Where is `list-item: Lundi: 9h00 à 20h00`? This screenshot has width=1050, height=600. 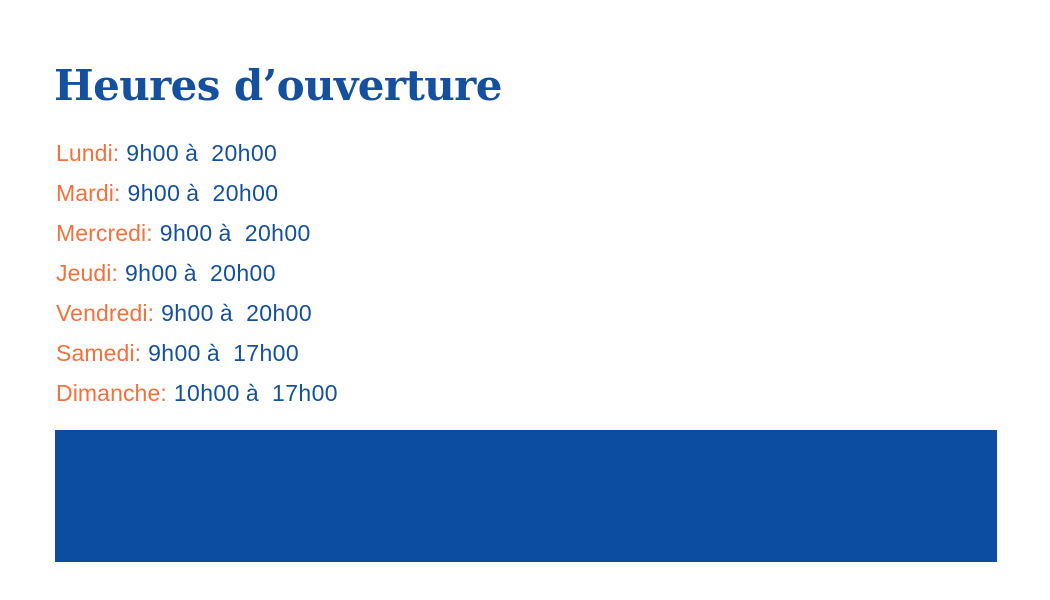 list-item: Lundi: 9h00 à 20h00 is located at coordinates (366, 153).